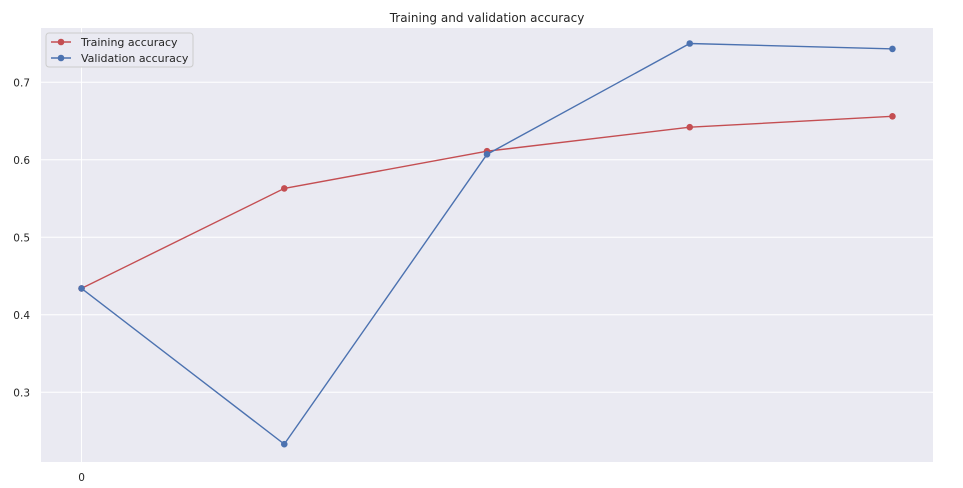 The image size is (963, 488). What do you see at coordinates (21, 161) in the screenshot?
I see `y-tick-label: 0.6` at bounding box center [21, 161].